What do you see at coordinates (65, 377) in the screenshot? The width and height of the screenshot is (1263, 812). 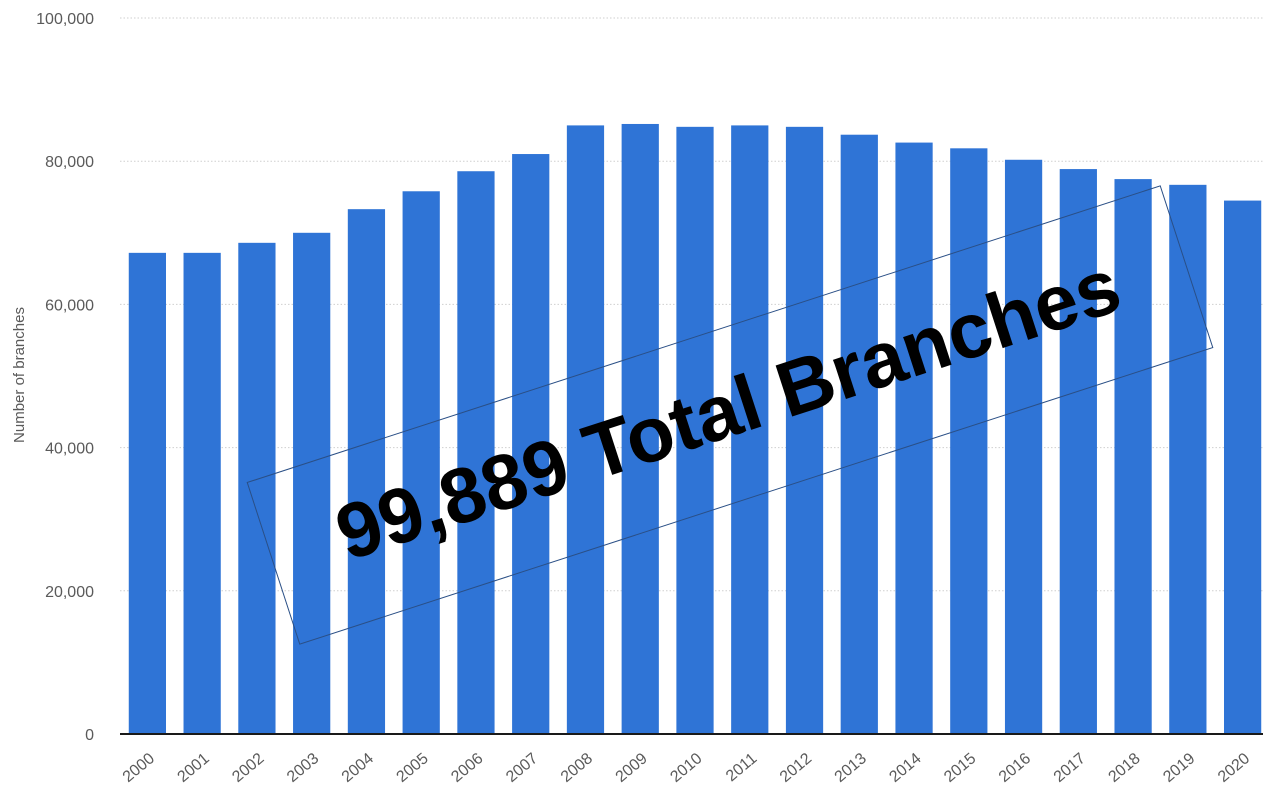 I see `y-tick-labels: 0 20,000 40,000 60,000 80,000 100,000` at bounding box center [65, 377].